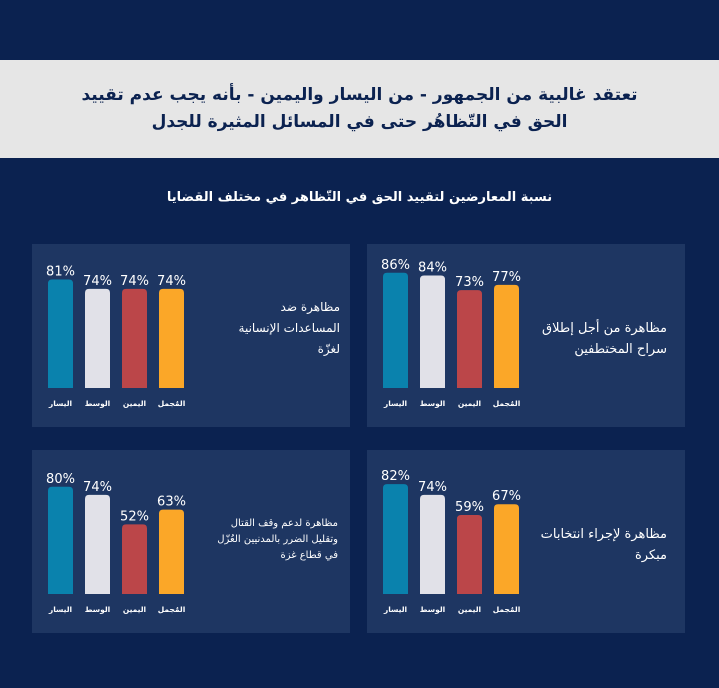 The height and width of the screenshot is (688, 719). I want to click on value-label: 73%, so click(469, 282).